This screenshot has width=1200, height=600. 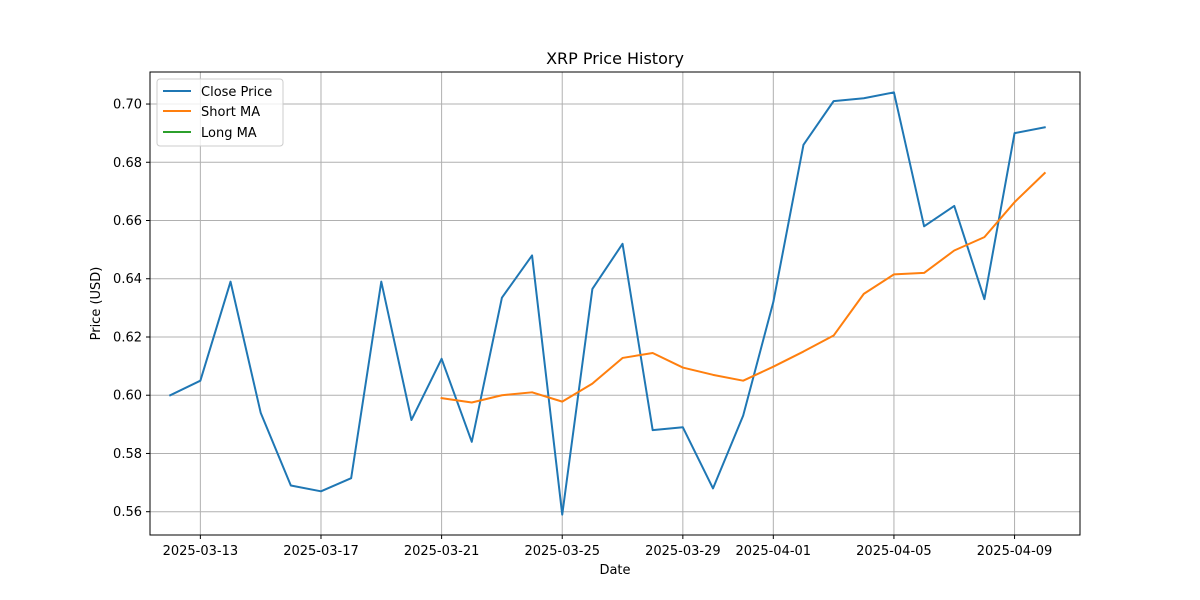 I want to click on y-tick-label: 0.70, so click(x=127, y=105).